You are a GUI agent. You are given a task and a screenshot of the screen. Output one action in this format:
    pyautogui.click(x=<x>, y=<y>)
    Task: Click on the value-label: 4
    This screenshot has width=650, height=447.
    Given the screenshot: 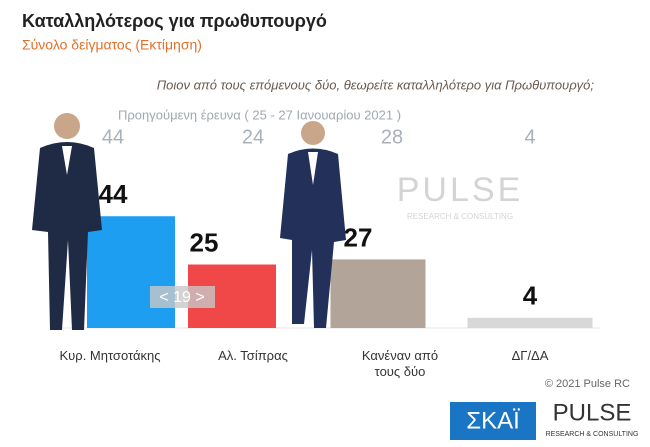 What is the action you would take?
    pyautogui.click(x=530, y=296)
    